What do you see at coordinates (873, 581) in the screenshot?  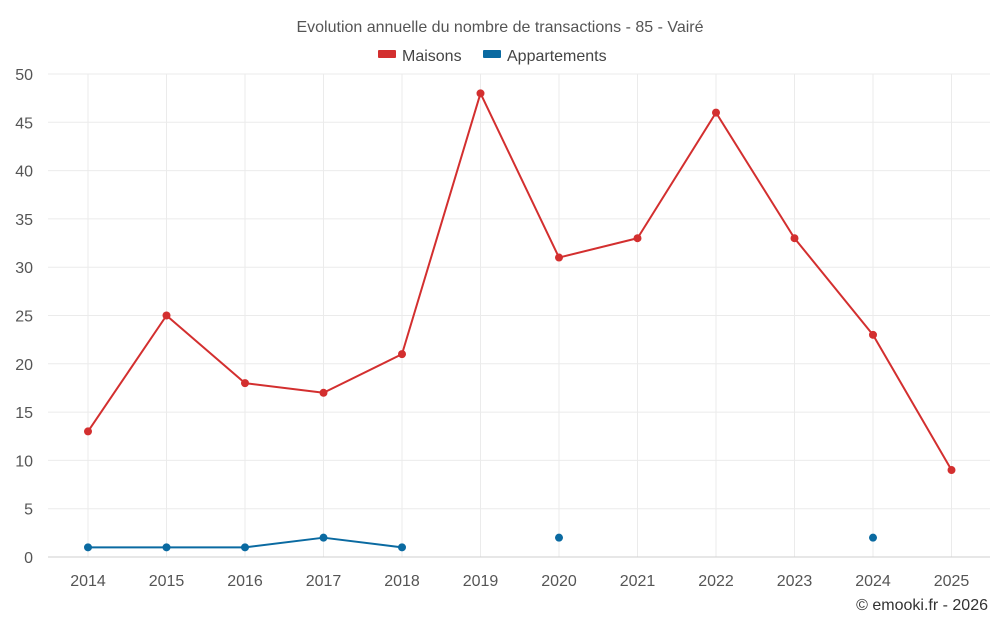 I see `x-tick-label: 2024` at bounding box center [873, 581].